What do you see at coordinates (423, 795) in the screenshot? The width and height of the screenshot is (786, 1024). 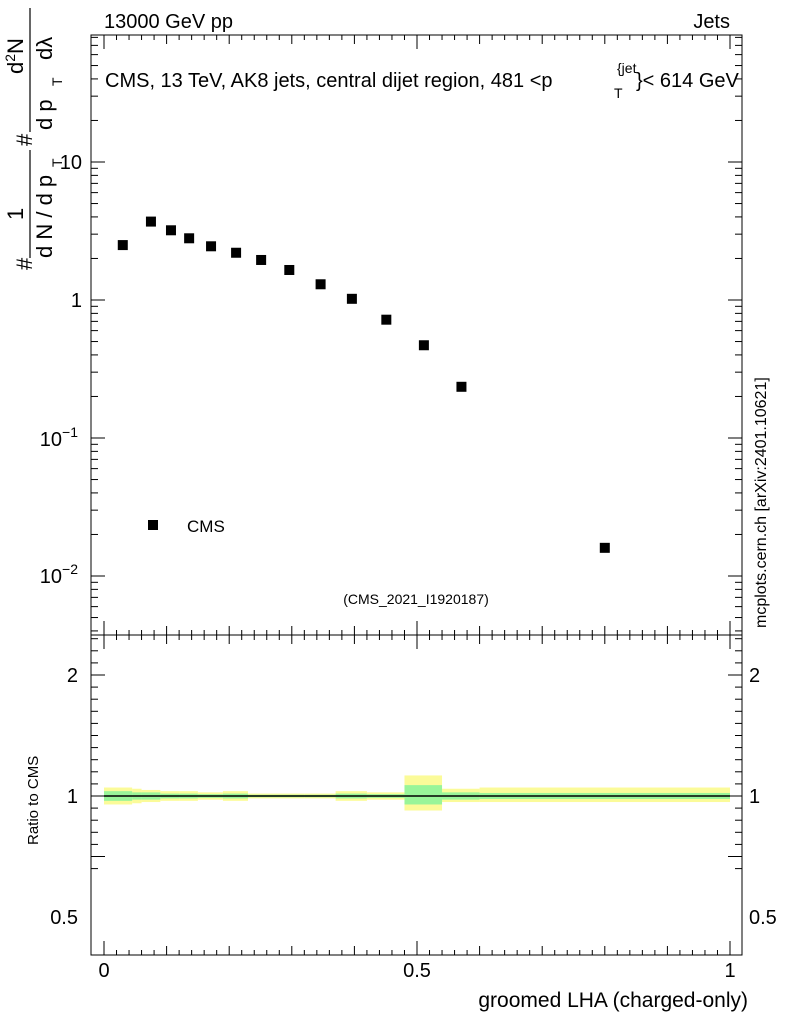 I see `ratio-stat-band` at bounding box center [423, 795].